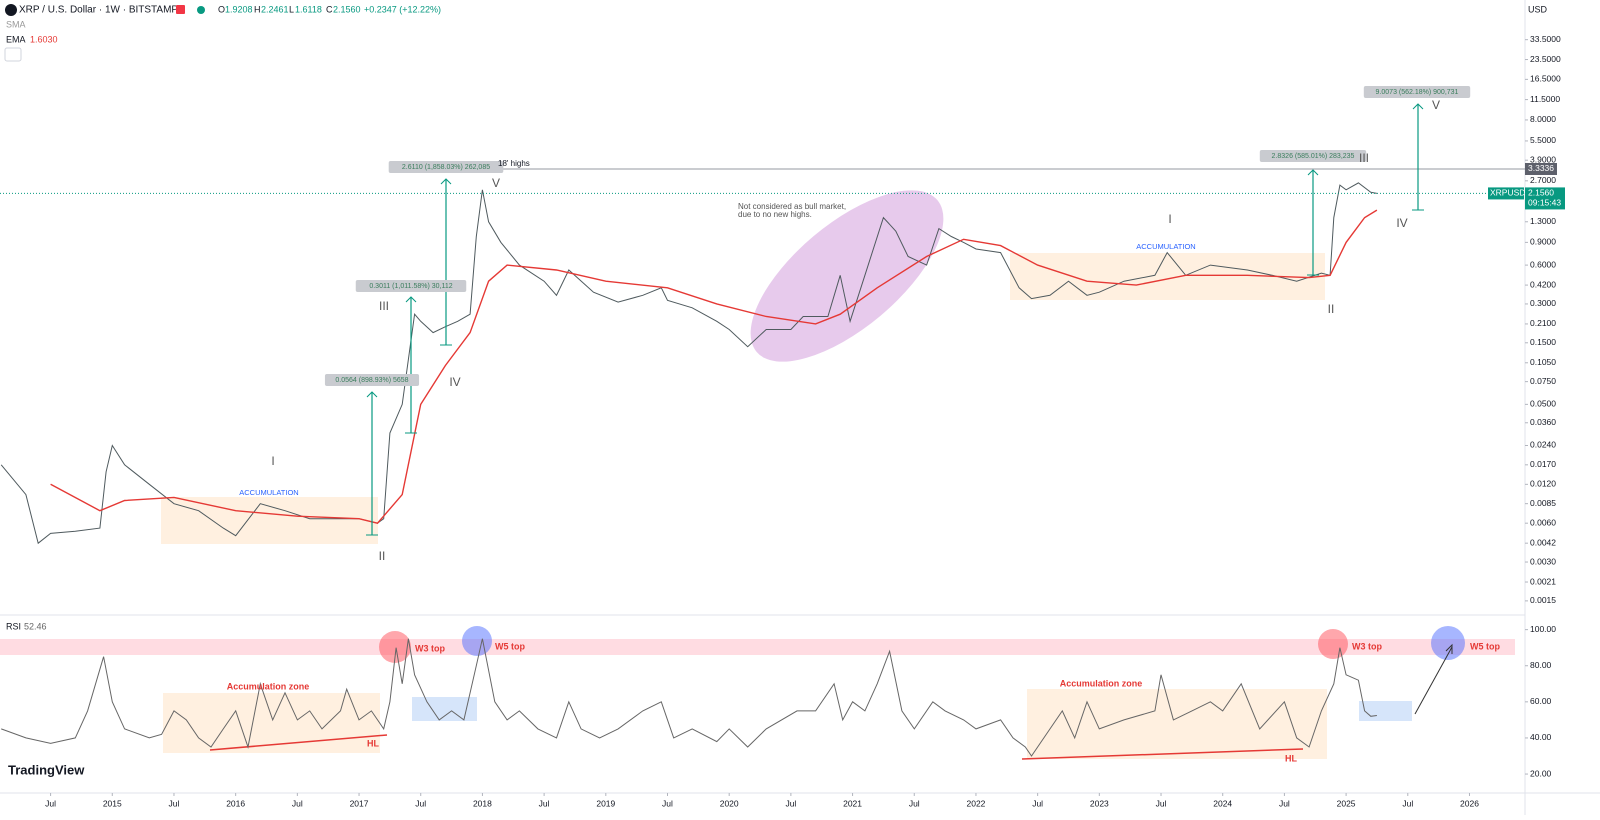 The image size is (1600, 820). What do you see at coordinates (1543, 221) in the screenshot?
I see `y-tick-label: 1.3000` at bounding box center [1543, 221].